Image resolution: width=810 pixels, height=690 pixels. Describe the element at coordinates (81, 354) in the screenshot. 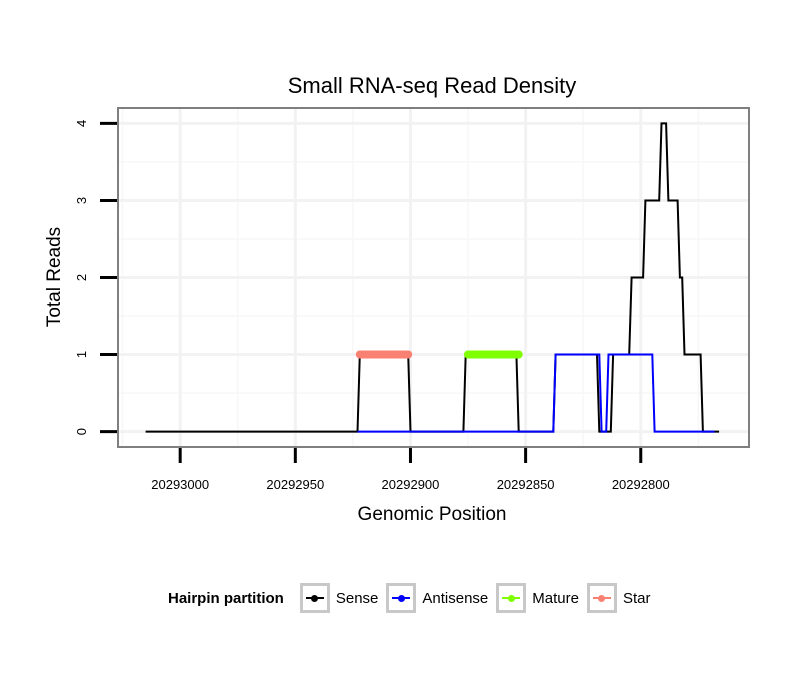

I see `y-tick-label: 1` at that location.